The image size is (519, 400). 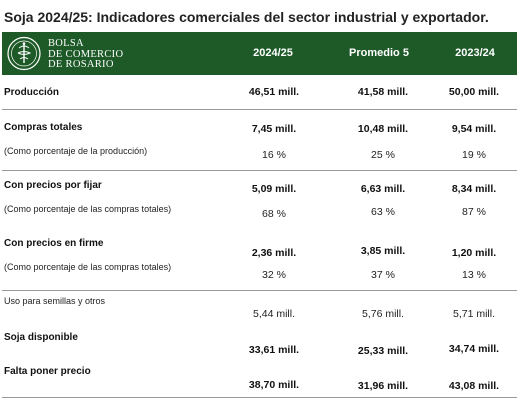 What do you see at coordinates (41, 337) in the screenshot?
I see `row-label-disponible: Soja disponible` at bounding box center [41, 337].